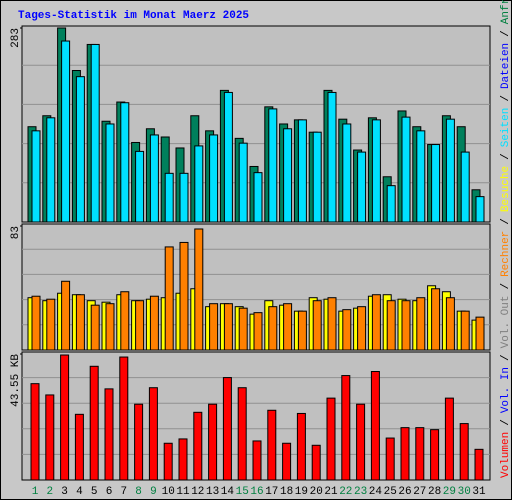 The height and width of the screenshot is (500, 512). Describe the element at coordinates (16, 38) in the screenshot. I see `y-tick-label: 283` at that location.